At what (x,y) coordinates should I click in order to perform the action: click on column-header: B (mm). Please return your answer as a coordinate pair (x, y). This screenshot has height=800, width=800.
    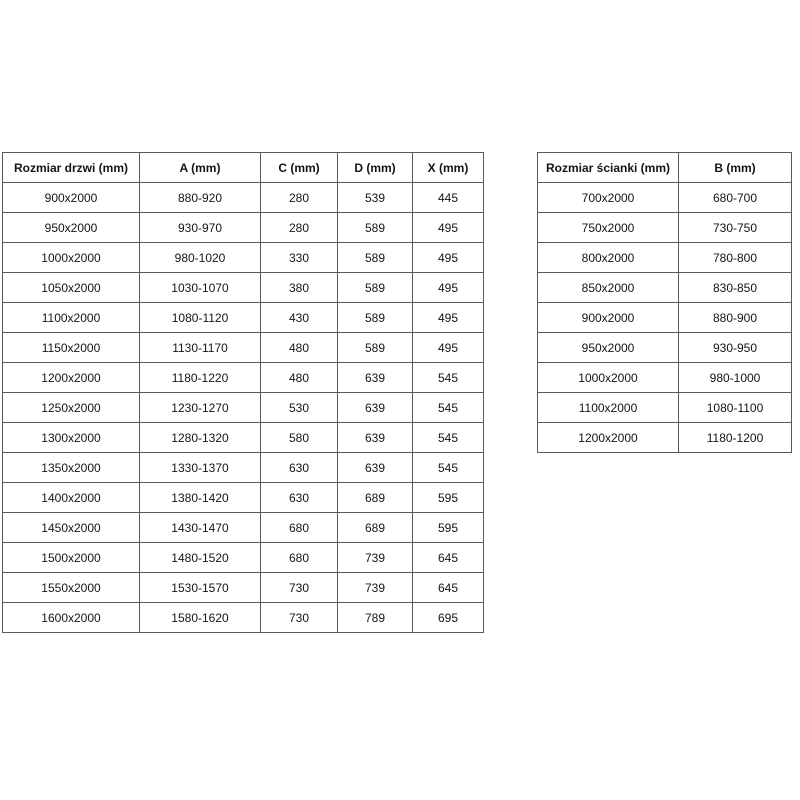
    Looking at the image, I should click on (735, 167).